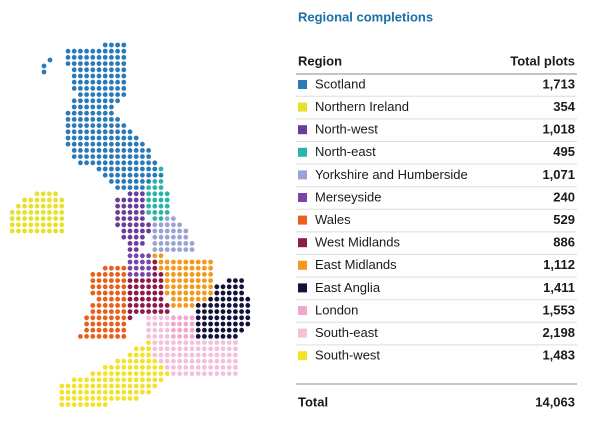  Describe the element at coordinates (365, 16) in the screenshot. I see `title: Regional completions` at that location.